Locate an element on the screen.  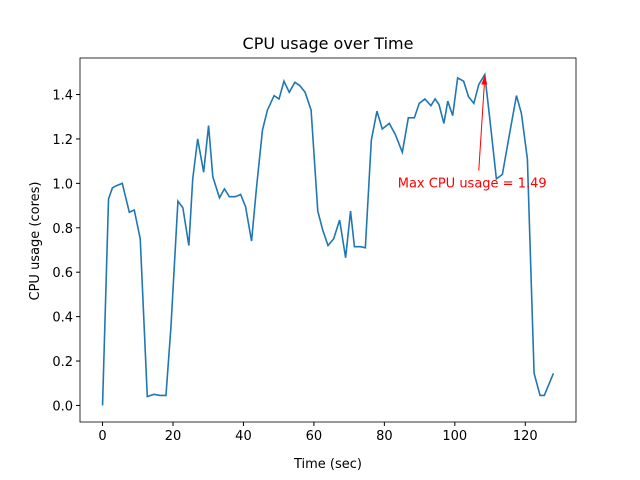
y-tick-label: 0.6 is located at coordinates (62, 273).